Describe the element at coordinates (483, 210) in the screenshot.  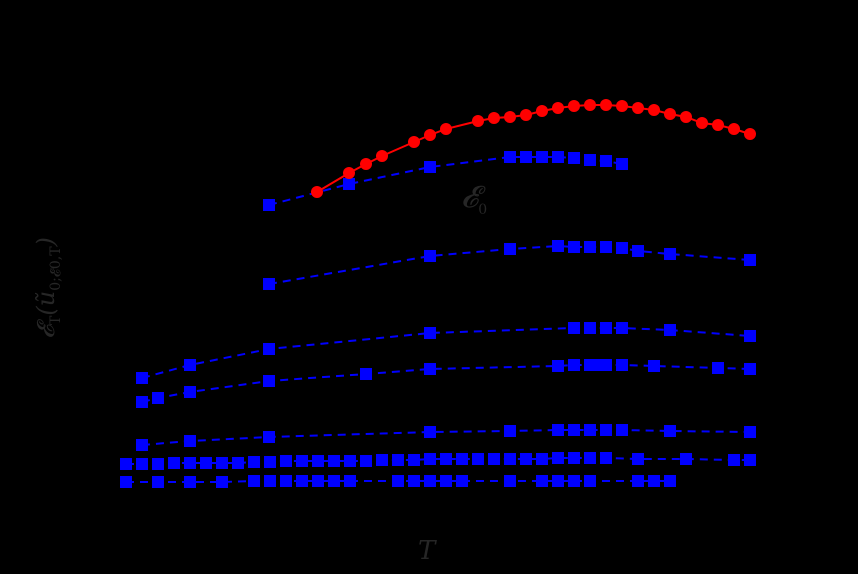
I see `annotation-sub: 0` at that location.